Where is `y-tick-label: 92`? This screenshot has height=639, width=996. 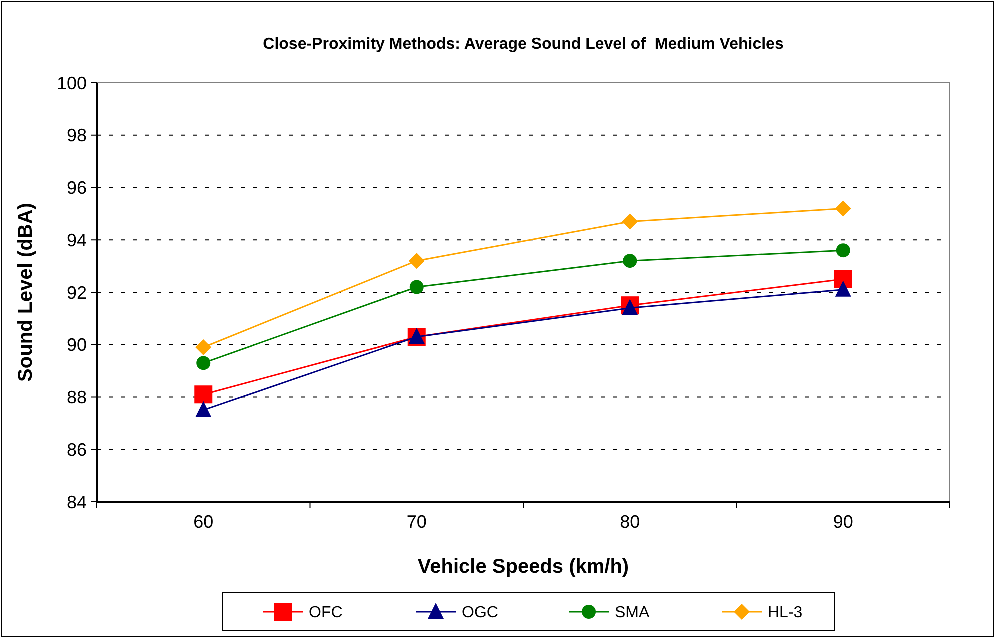
y-tick-label: 92 is located at coordinates (76, 292).